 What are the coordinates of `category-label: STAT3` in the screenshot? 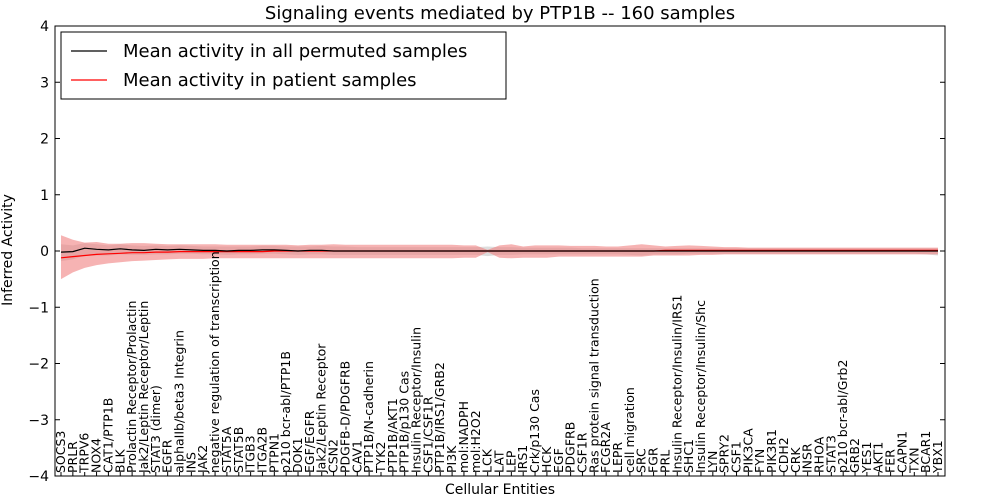 It's located at (830, 454).